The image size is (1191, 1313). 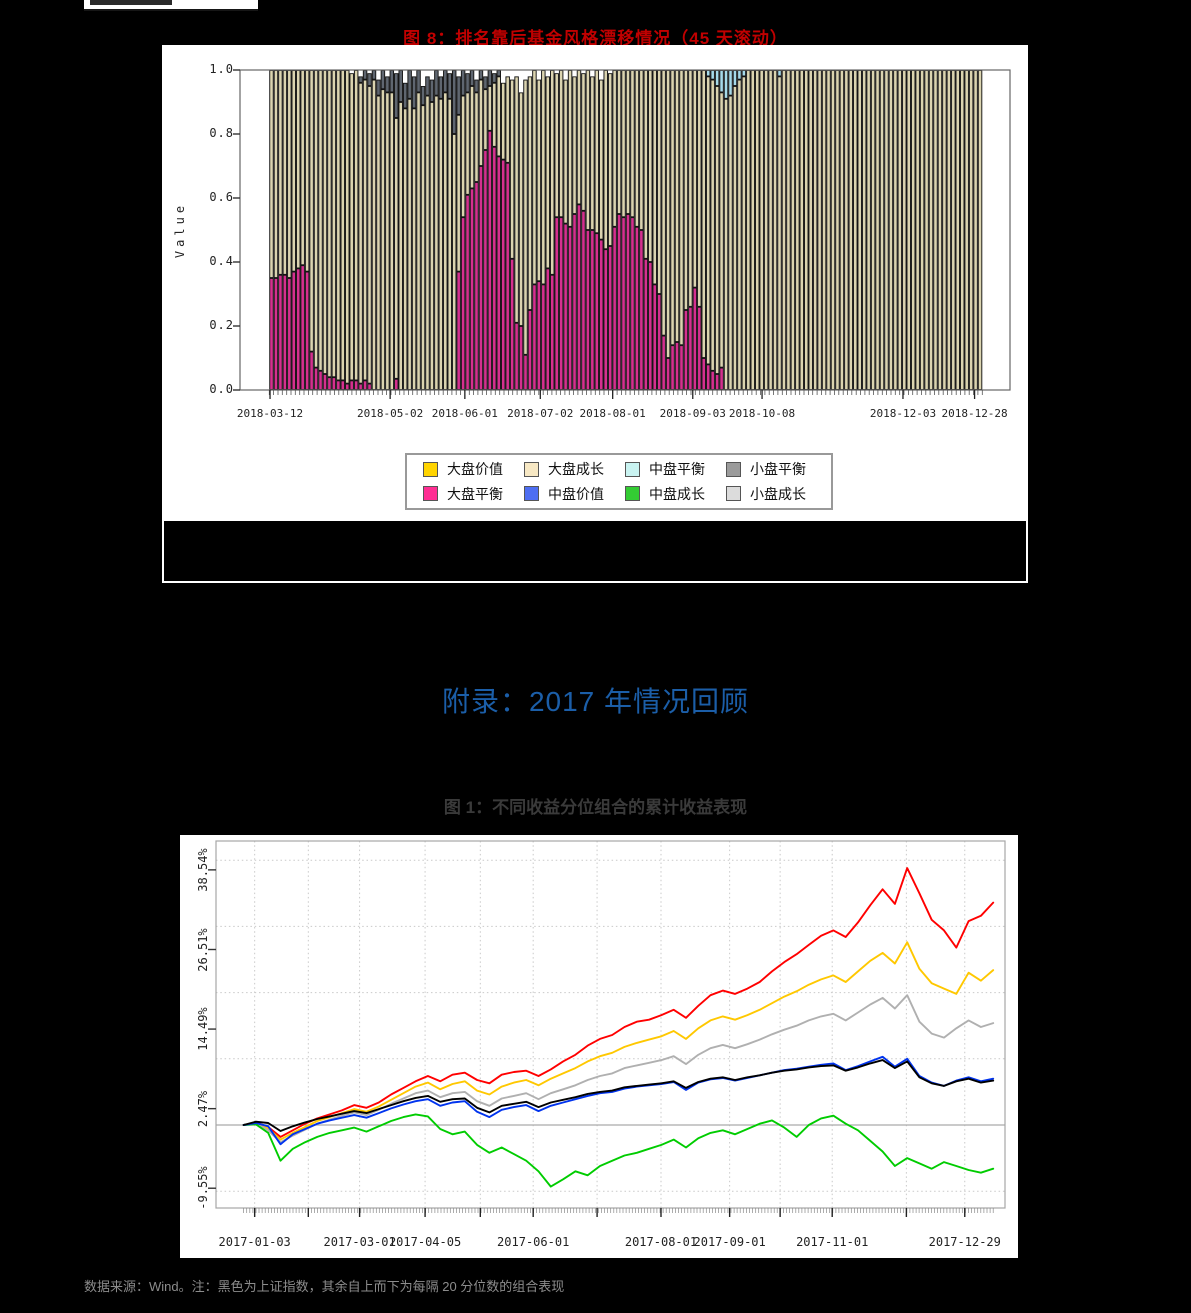 I want to click on x-tick-label: 2017-01-03, so click(x=254, y=1242).